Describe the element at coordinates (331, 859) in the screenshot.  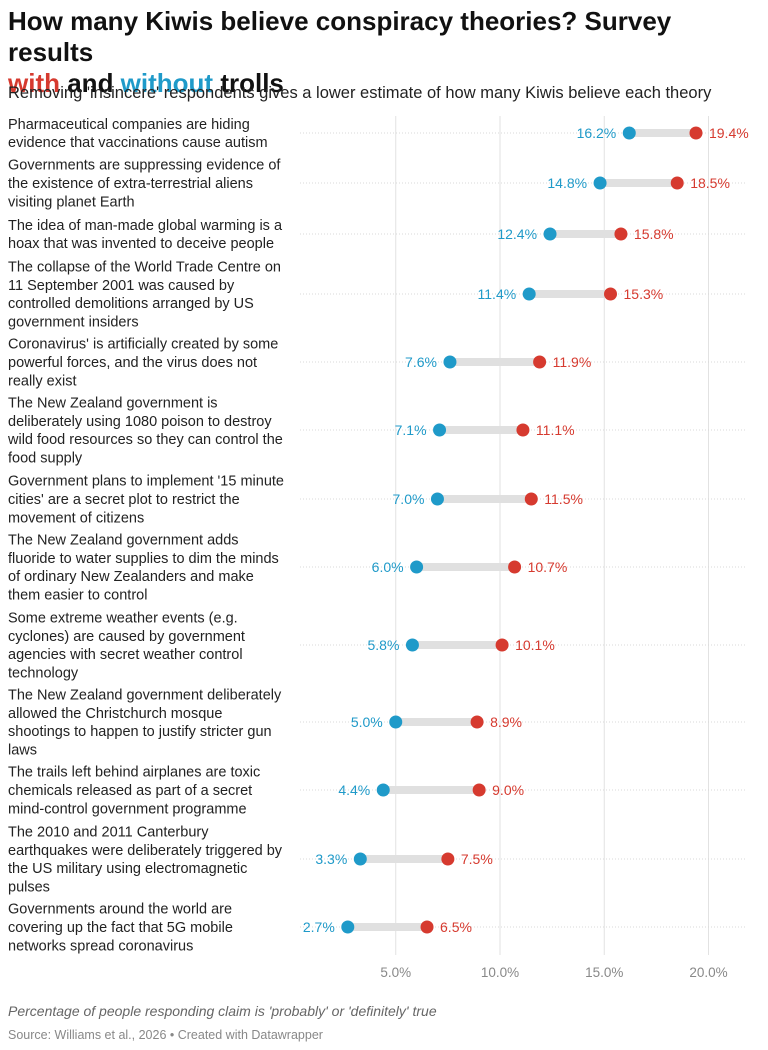
I see `without-trolls-value-label: 3.3%` at that location.